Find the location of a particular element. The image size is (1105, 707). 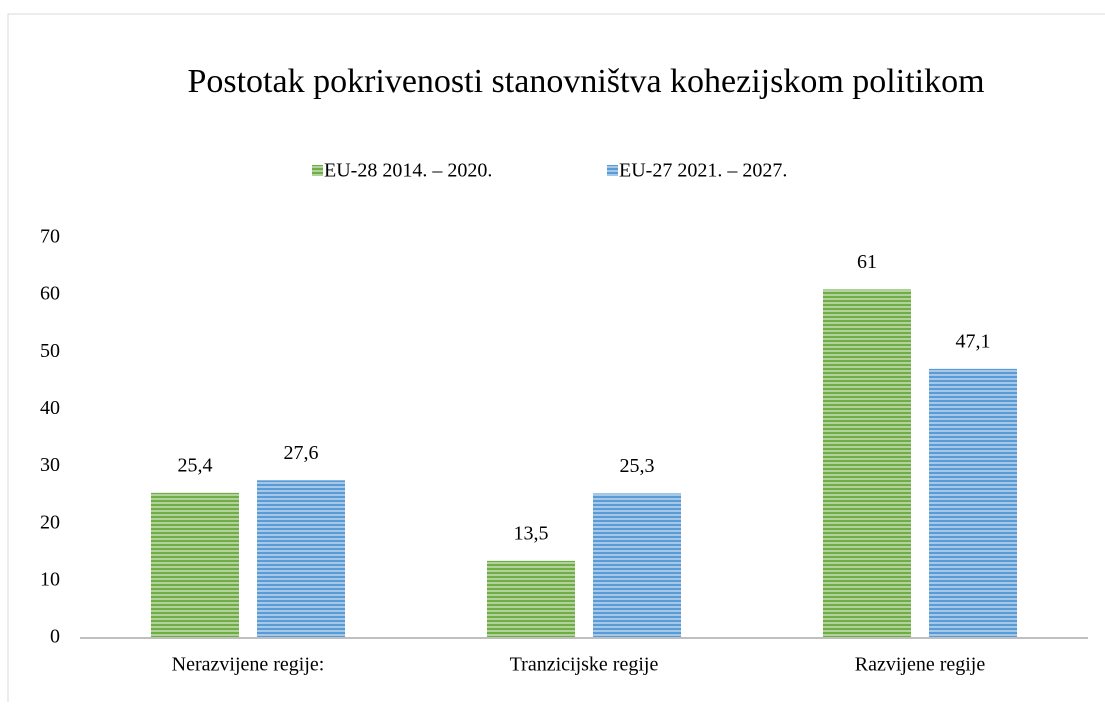

legend-label: EU-27 2021. – 2027. is located at coordinates (703, 171).